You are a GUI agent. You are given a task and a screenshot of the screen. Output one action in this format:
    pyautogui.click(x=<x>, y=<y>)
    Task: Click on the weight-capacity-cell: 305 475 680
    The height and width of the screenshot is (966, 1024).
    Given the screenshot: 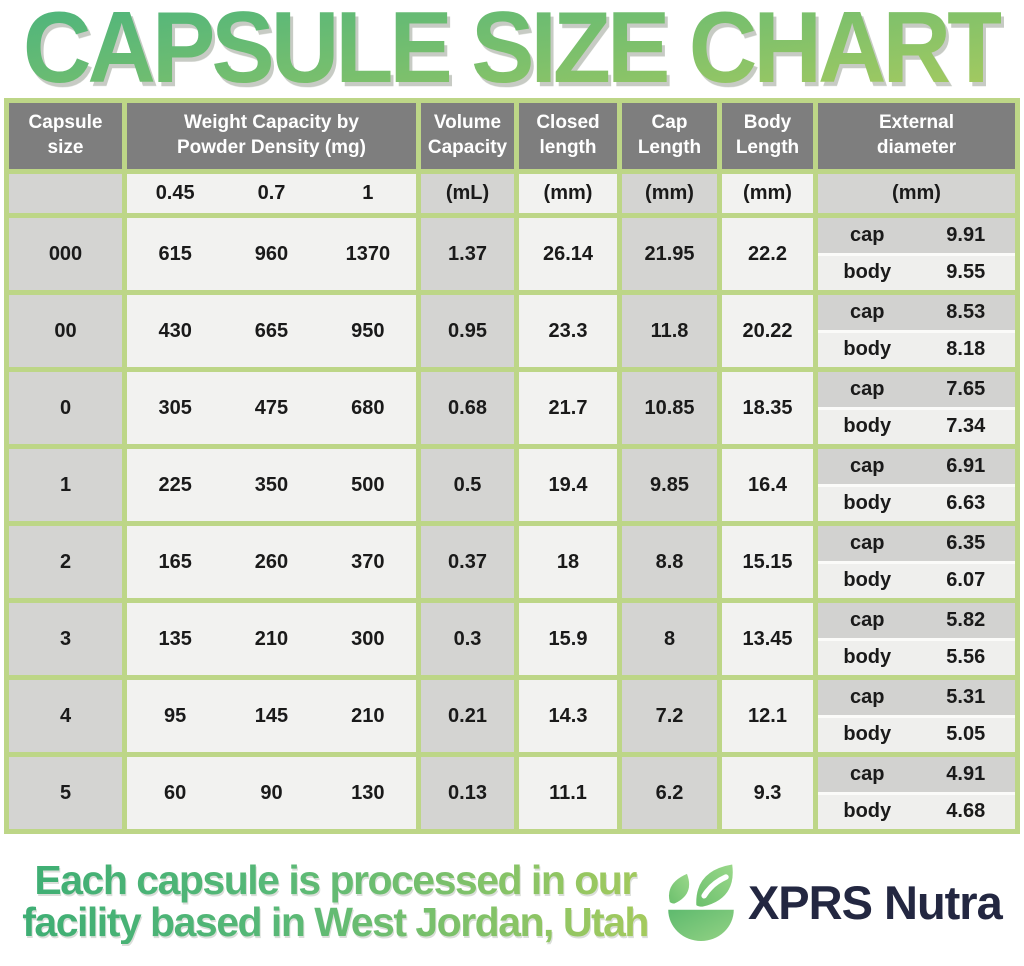 What is the action you would take?
    pyautogui.click(x=271, y=408)
    